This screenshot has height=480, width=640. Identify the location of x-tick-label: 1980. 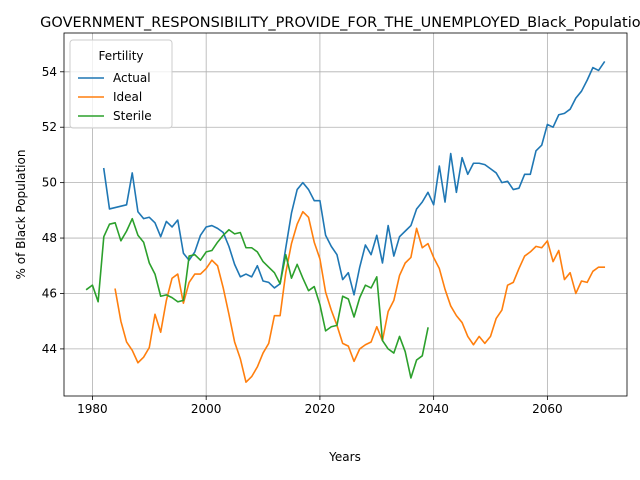
(92, 409).